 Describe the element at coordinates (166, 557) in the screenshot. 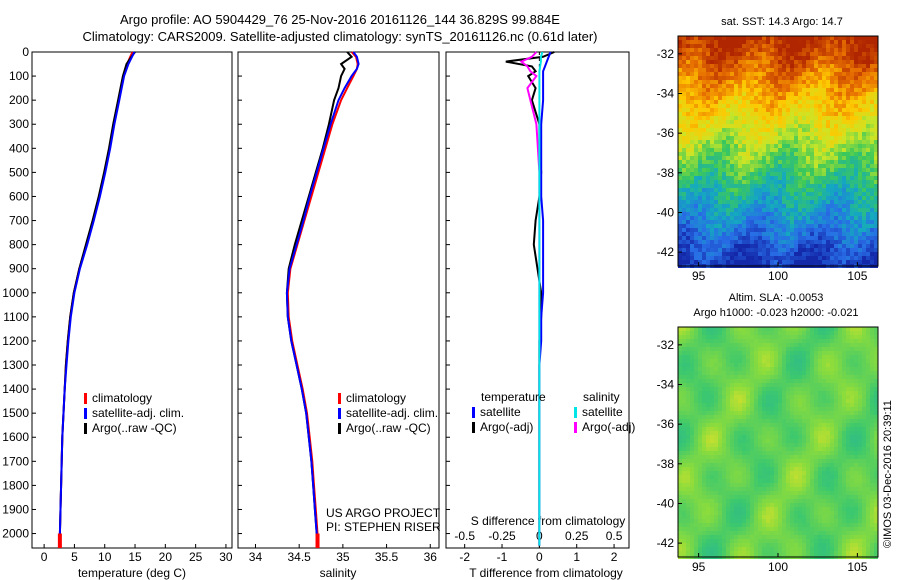

I see `temperature-x-tick-label: 20` at that location.